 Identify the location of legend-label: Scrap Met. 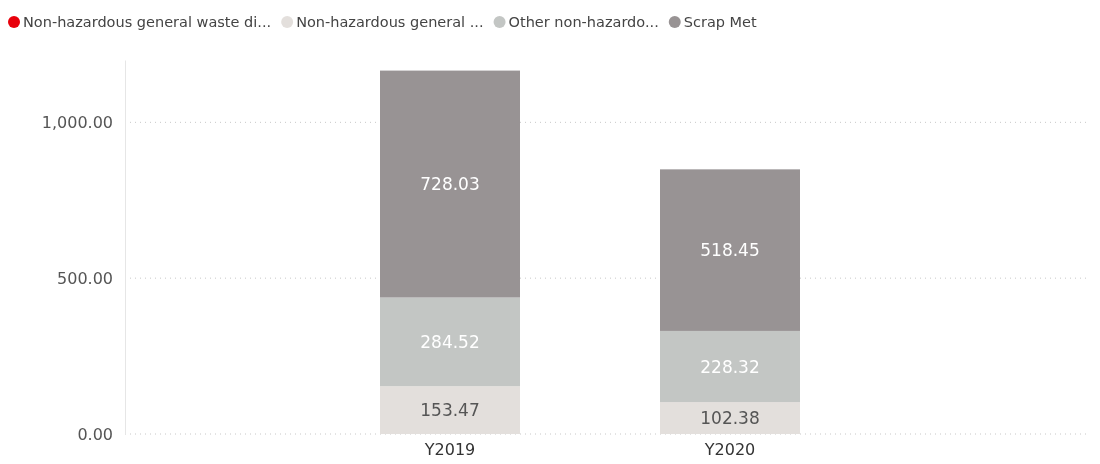
(720, 22).